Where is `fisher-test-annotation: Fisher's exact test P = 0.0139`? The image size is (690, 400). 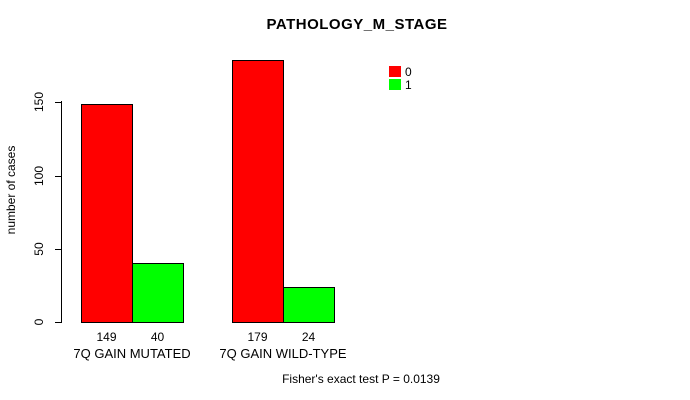 fisher-test-annotation: Fisher's exact test P = 0.0139 is located at coordinates (361, 379).